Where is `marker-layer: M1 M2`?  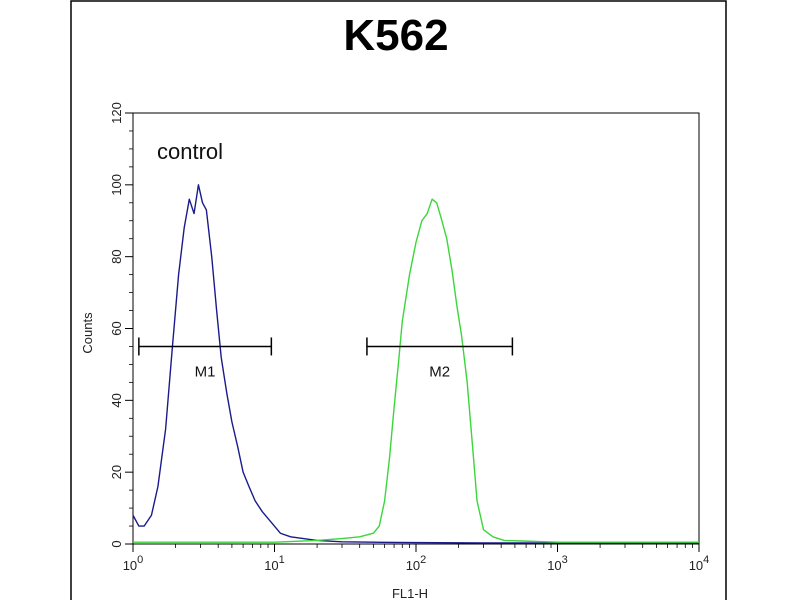 marker-layer: M1 M2 is located at coordinates (326, 358).